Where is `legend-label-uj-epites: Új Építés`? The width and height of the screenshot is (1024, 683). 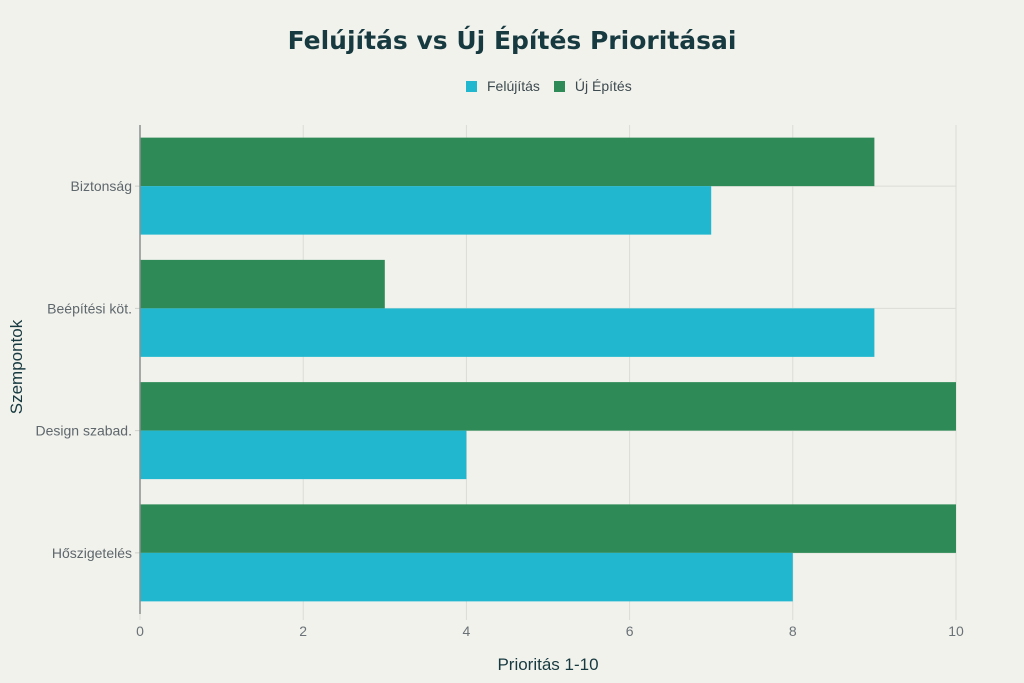 legend-label-uj-epites: Új Építés is located at coordinates (603, 86).